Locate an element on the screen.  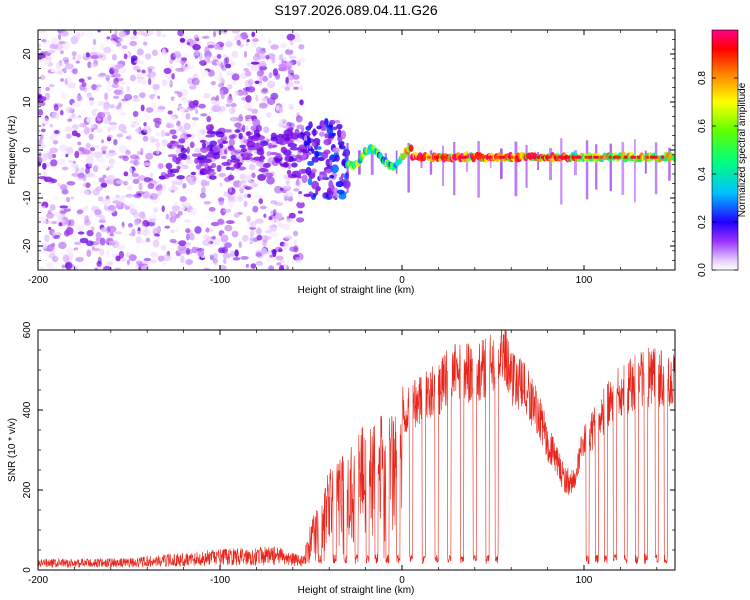
colorbar-tick-label: 0.6 is located at coordinates (702, 126).